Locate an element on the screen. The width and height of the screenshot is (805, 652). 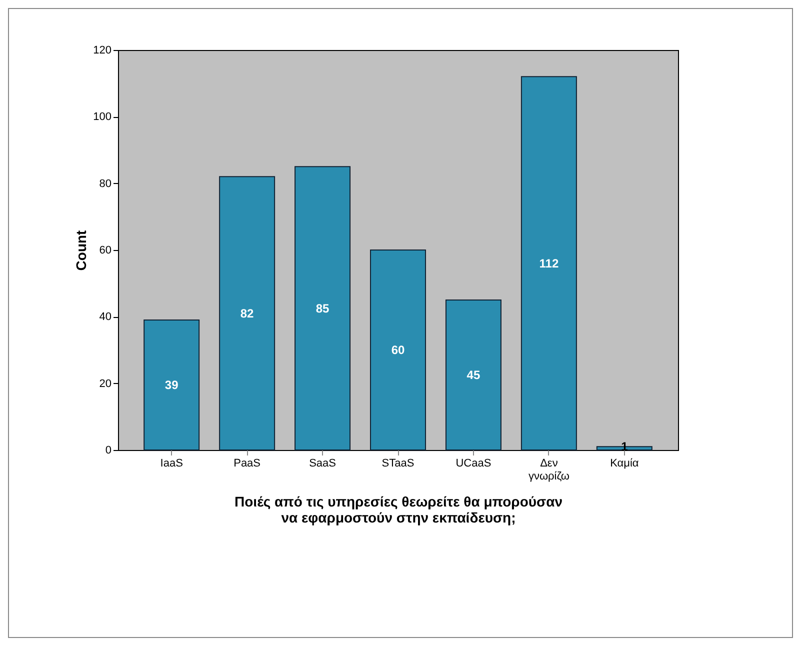
x-tick-label: PaaS is located at coordinates (247, 464).